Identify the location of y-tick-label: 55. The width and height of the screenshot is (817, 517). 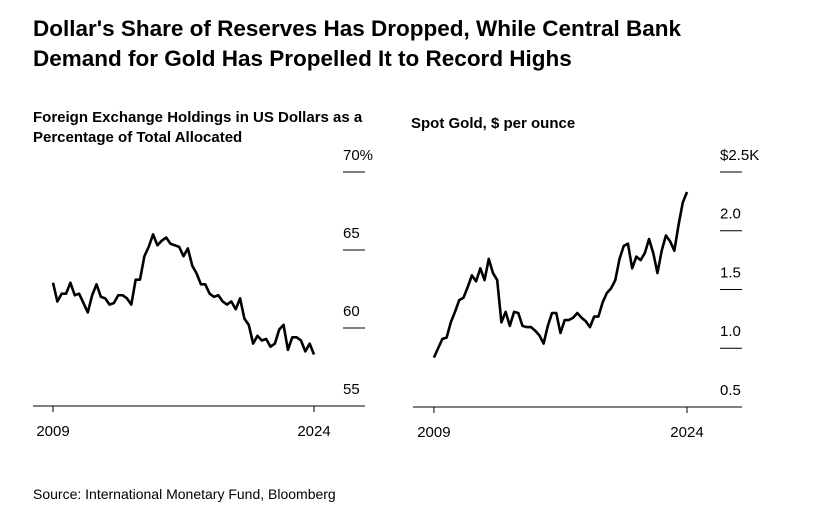
(351, 389).